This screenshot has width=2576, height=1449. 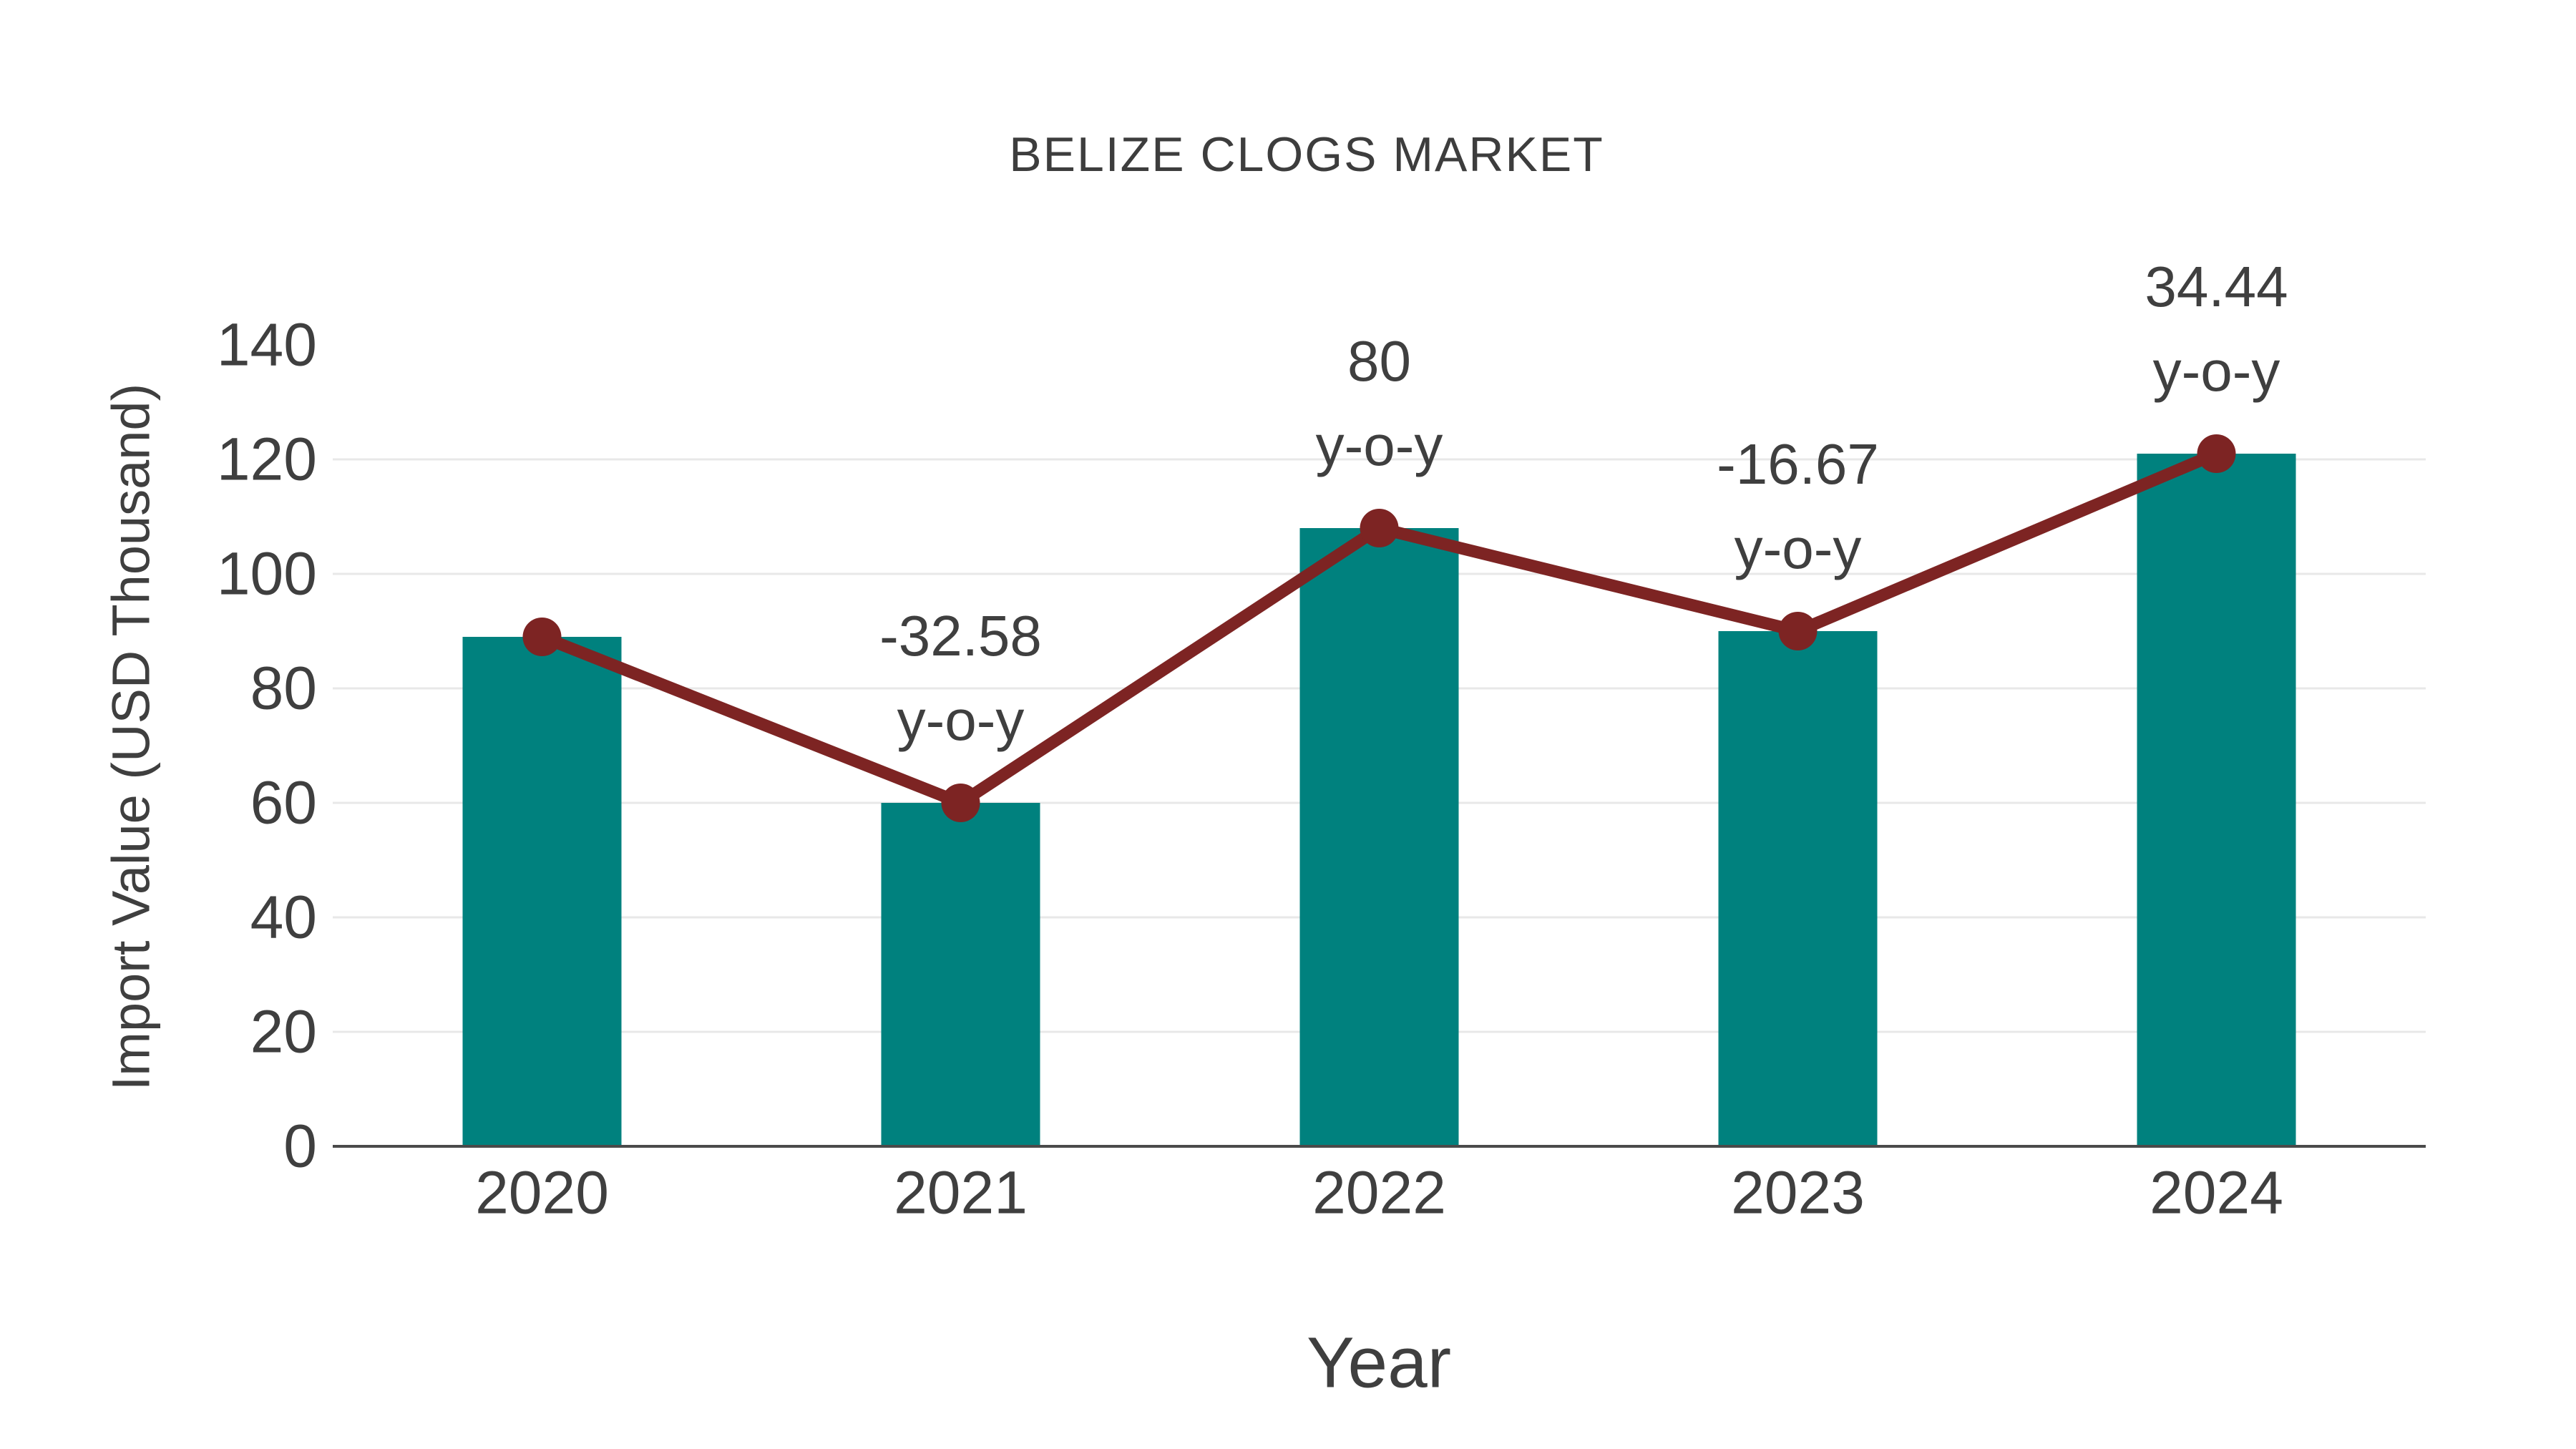 What do you see at coordinates (283, 1031) in the screenshot?
I see `y-tick-20: 20` at bounding box center [283, 1031].